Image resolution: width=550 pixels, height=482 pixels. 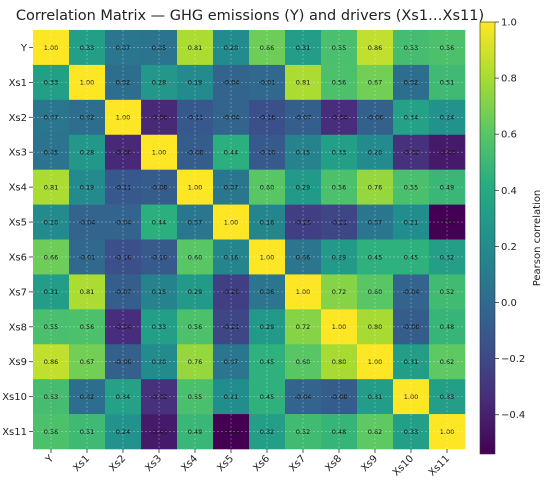 I want to click on cell-value-label: 0.66, so click(x=267, y=48).